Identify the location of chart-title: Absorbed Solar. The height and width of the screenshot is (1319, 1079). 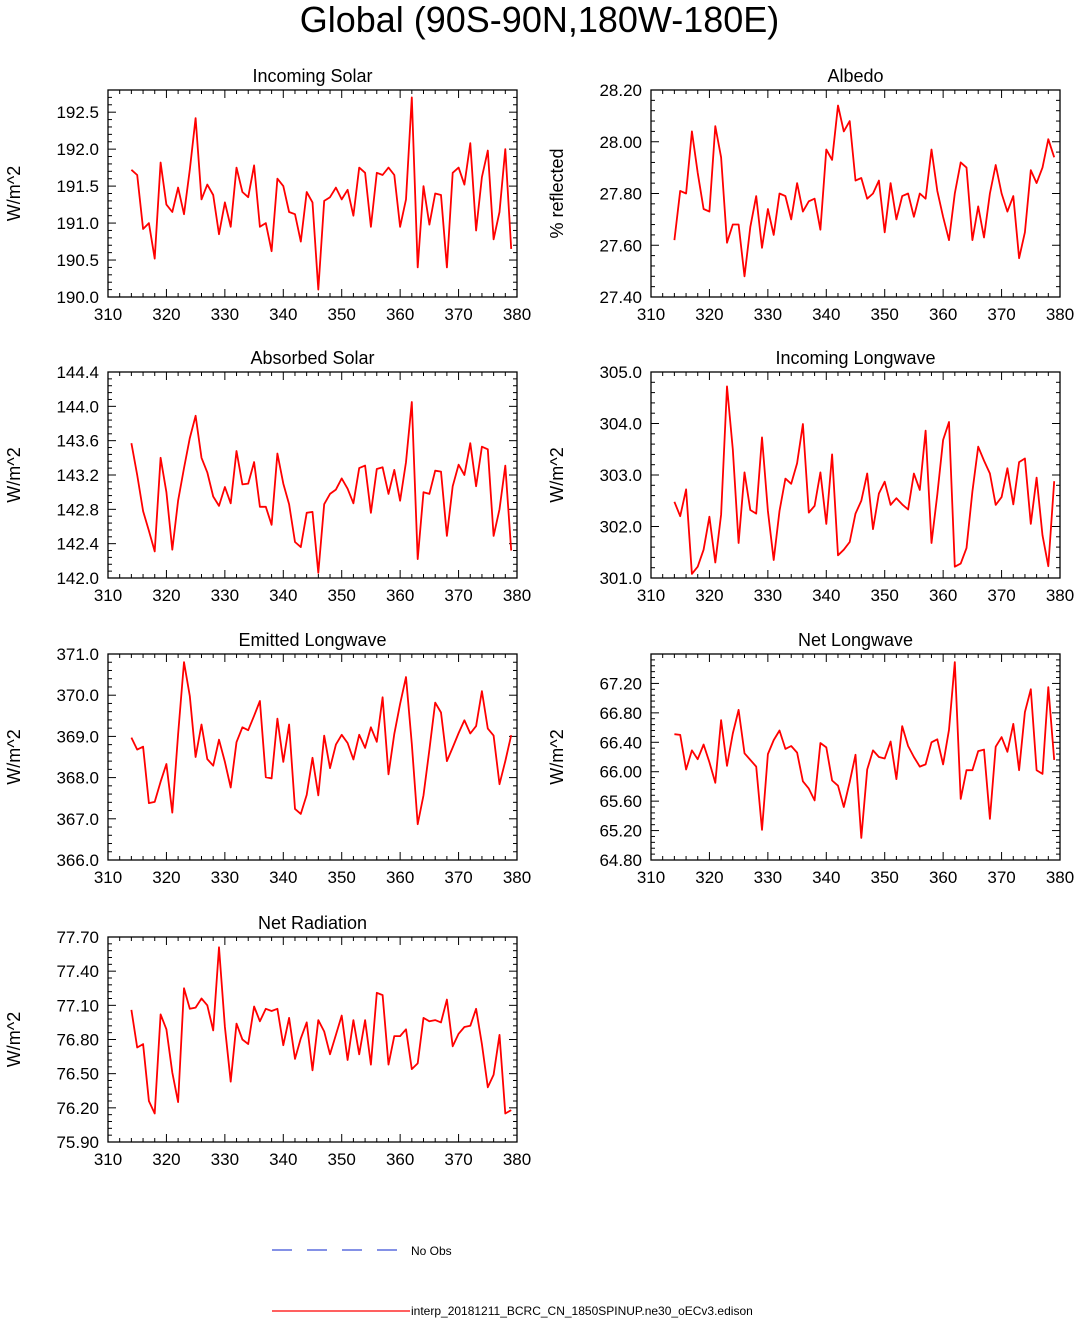
(312, 358).